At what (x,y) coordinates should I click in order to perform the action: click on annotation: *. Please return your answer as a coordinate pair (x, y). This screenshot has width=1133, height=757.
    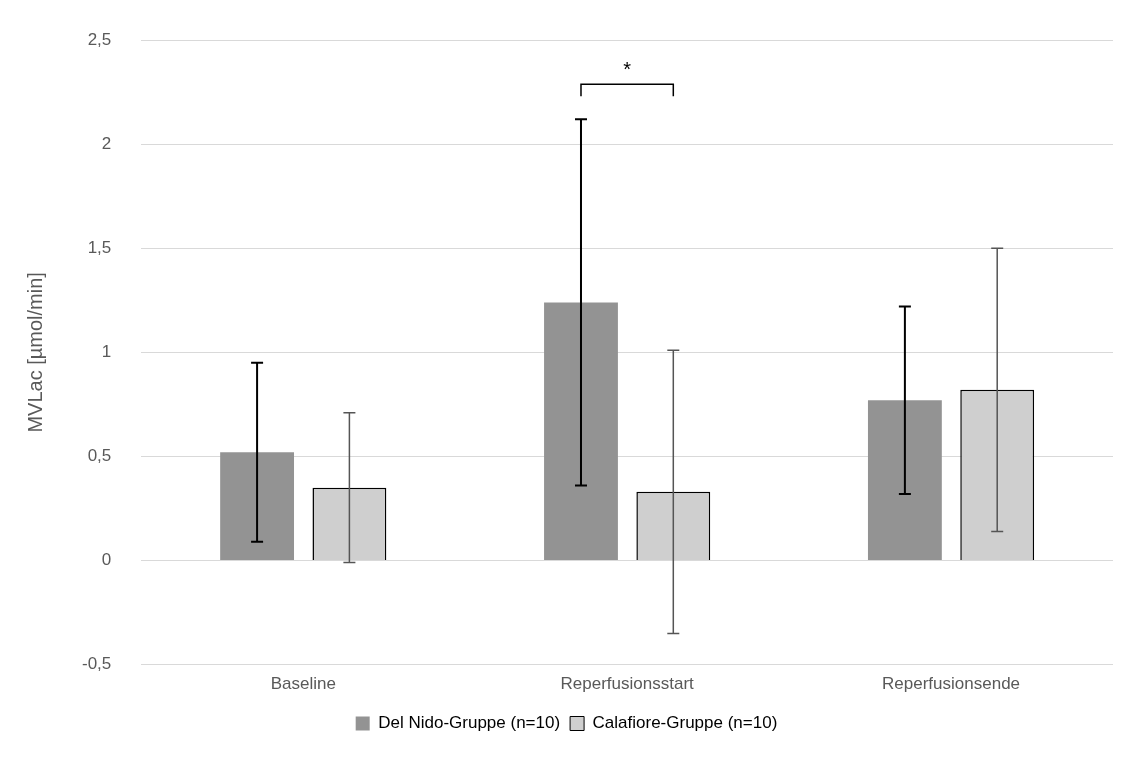
    Looking at the image, I should click on (627, 68).